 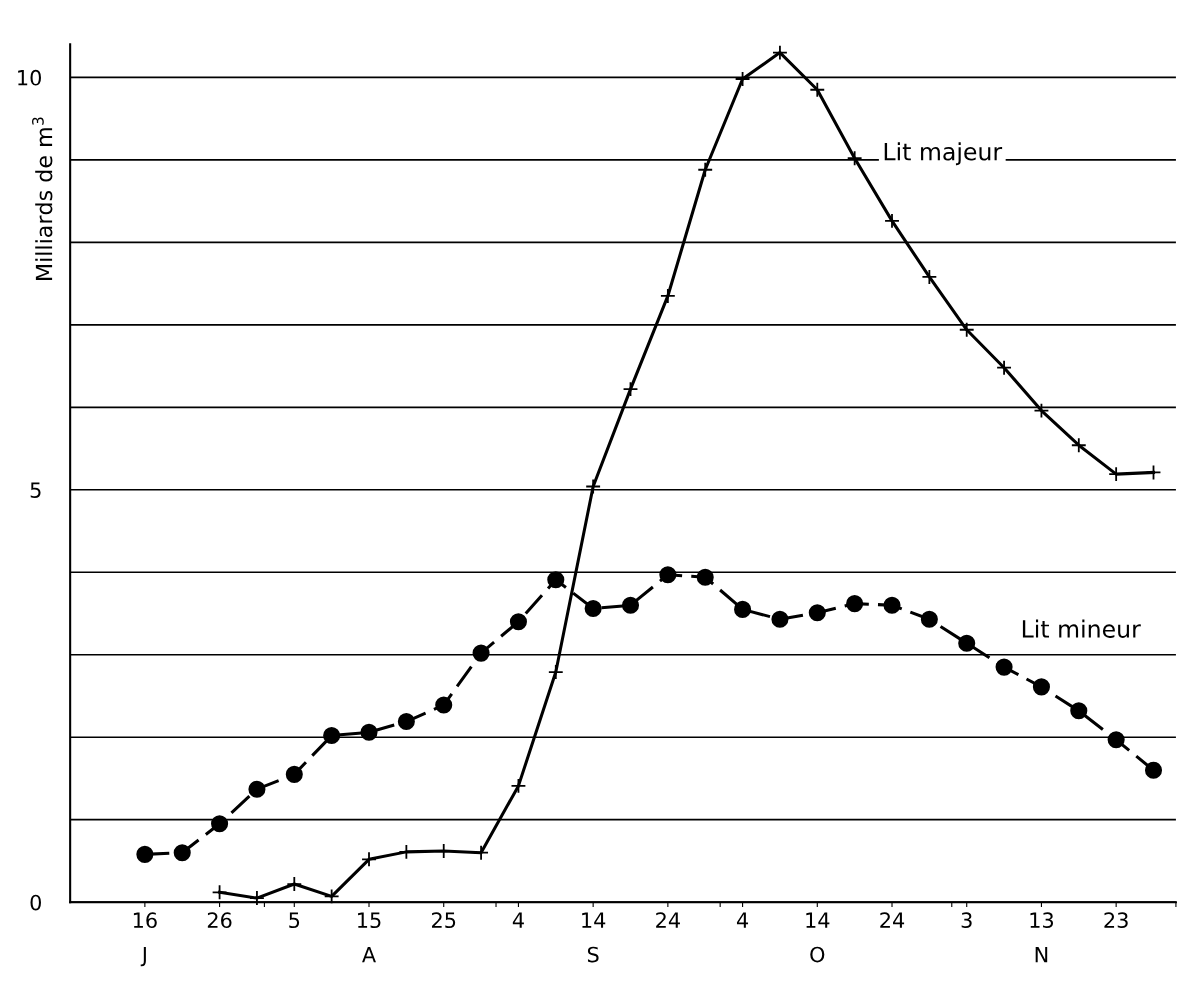 I want to click on x-tick-label: 3, so click(x=966, y=920).